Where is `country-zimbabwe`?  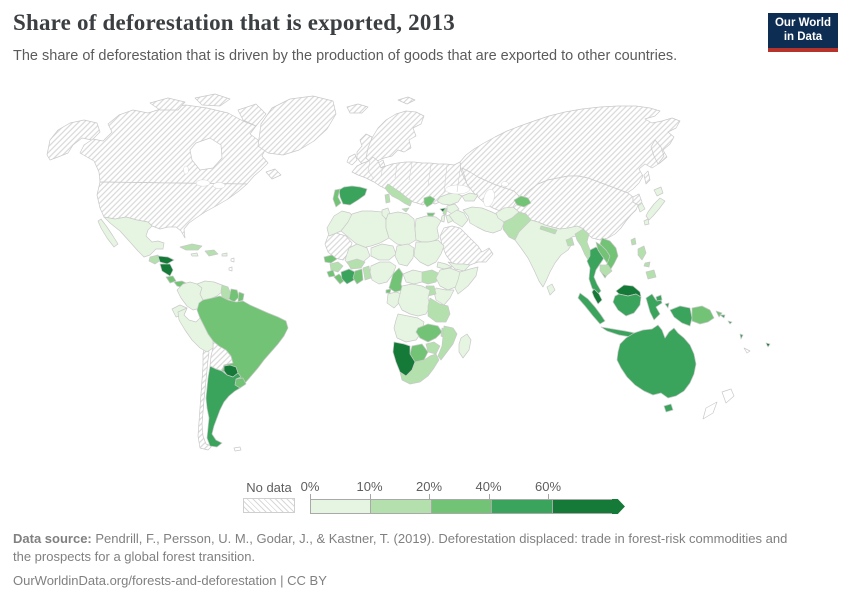
country-zimbabwe is located at coordinates (433, 348).